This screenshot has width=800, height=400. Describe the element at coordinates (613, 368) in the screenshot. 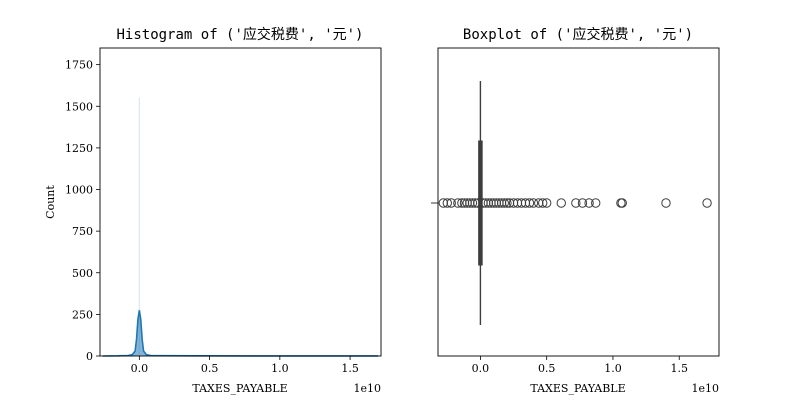

I see `boxplot-x-tick-label: 1.0` at that location.